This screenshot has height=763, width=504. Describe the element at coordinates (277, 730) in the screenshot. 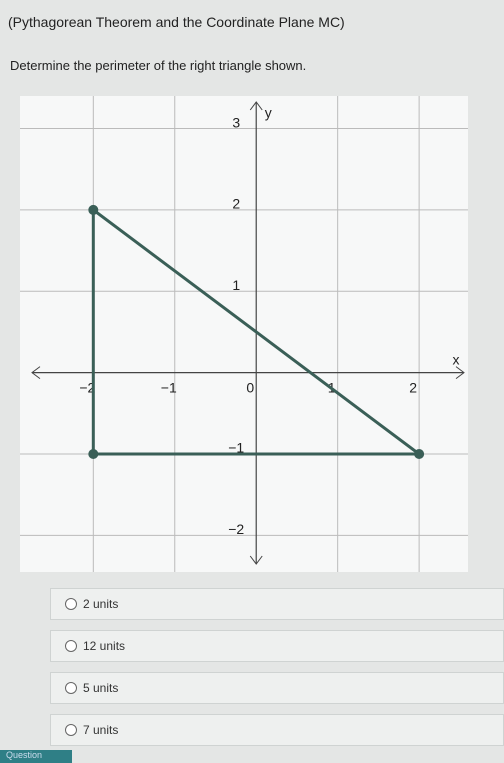

I see `answer-option: 7 units` at that location.